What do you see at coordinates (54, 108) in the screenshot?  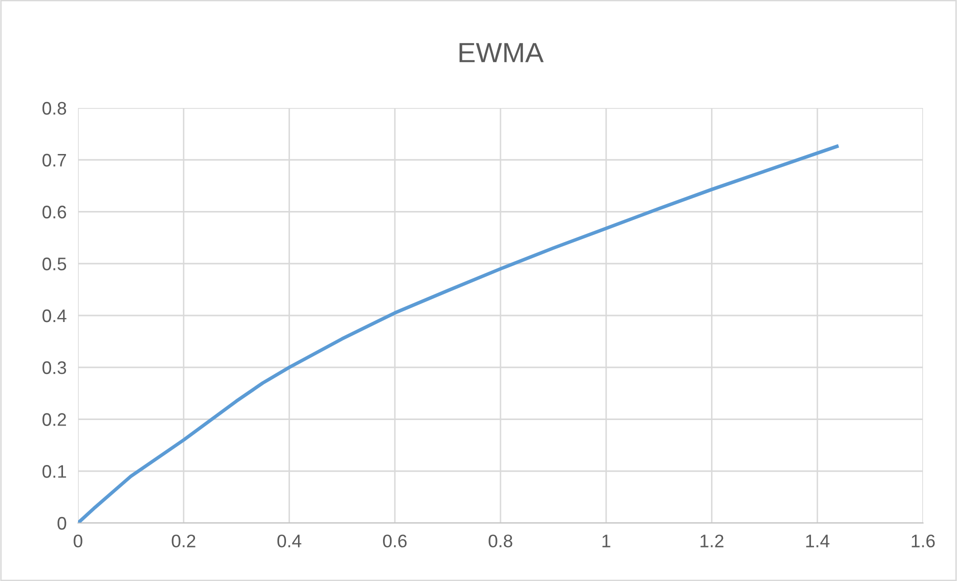 I see `y-tick-label: 0.8` at bounding box center [54, 108].